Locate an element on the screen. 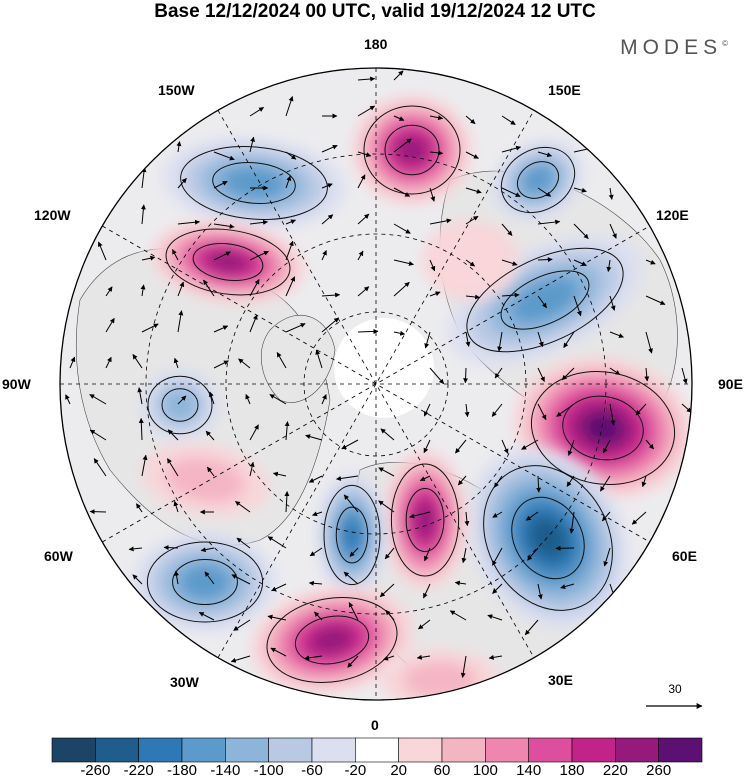  colorbar-tick: -180 is located at coordinates (182, 770).